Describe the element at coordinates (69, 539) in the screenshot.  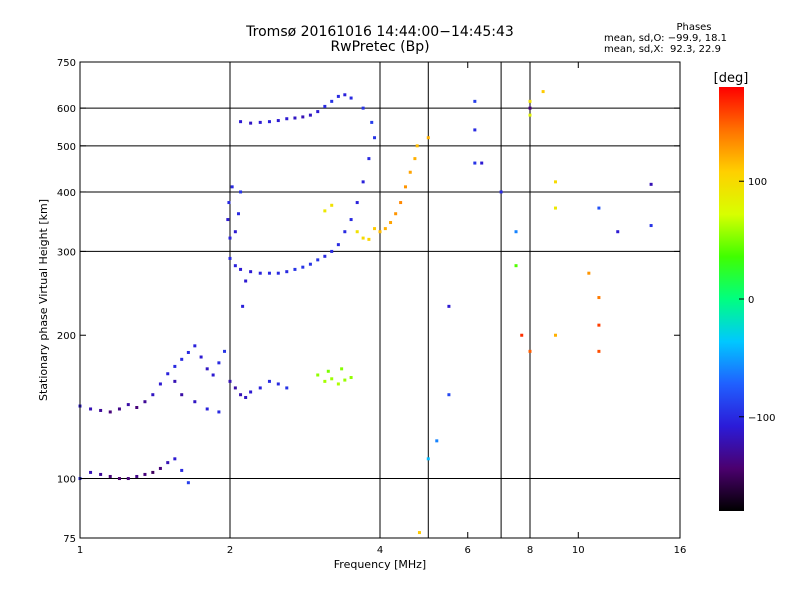
I see `y-tick-label: 75` at that location.